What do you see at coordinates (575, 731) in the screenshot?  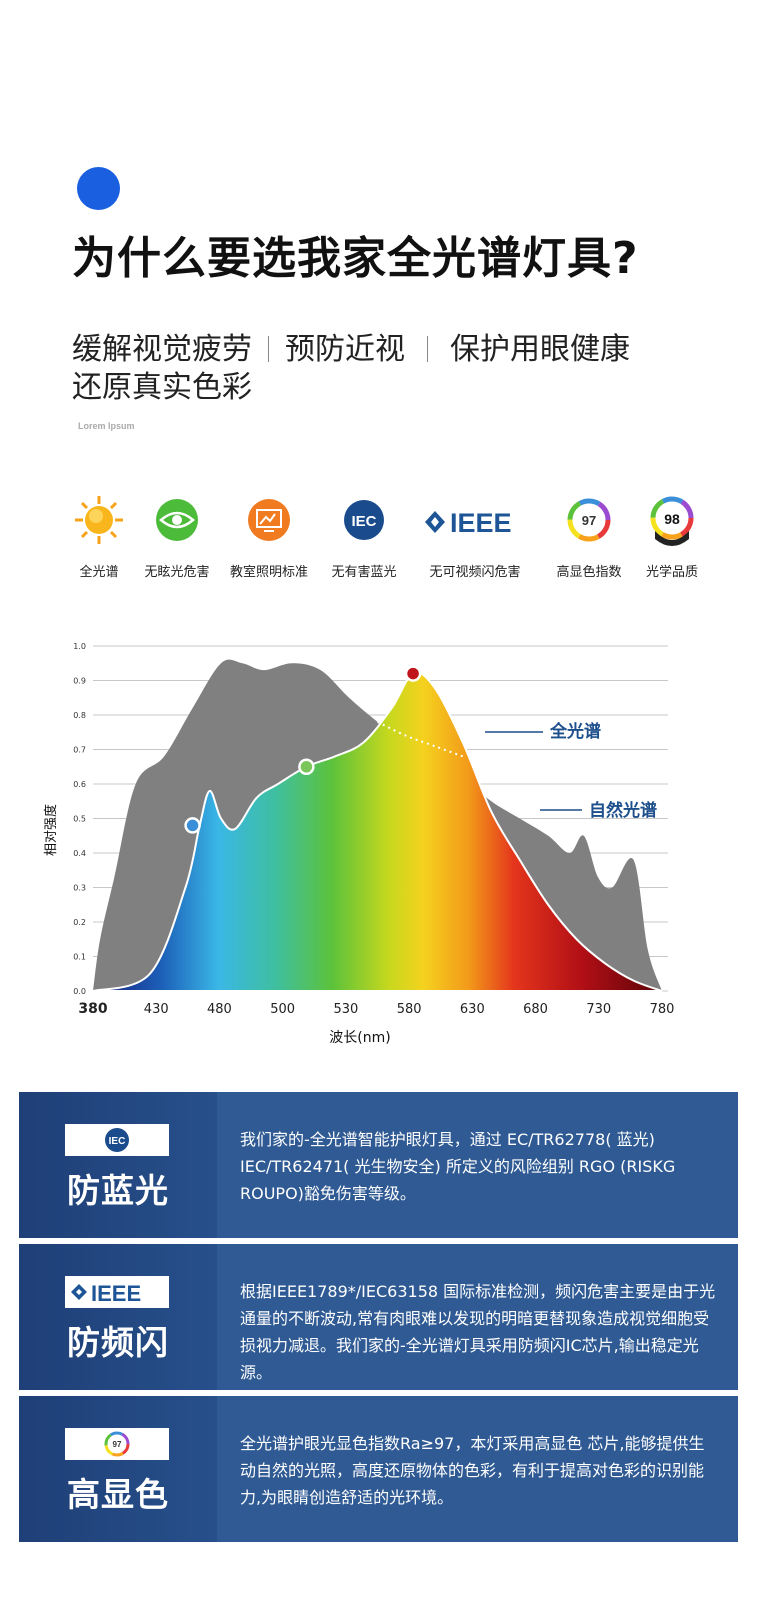 I see `full-spectrum-legend: 全光谱` at bounding box center [575, 731].